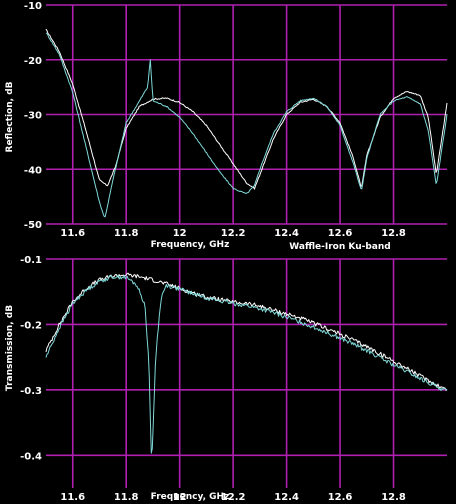 The image size is (456, 504). What do you see at coordinates (233, 233) in the screenshot?
I see `reflection-xtick-label-3: 12.2` at bounding box center [233, 233].